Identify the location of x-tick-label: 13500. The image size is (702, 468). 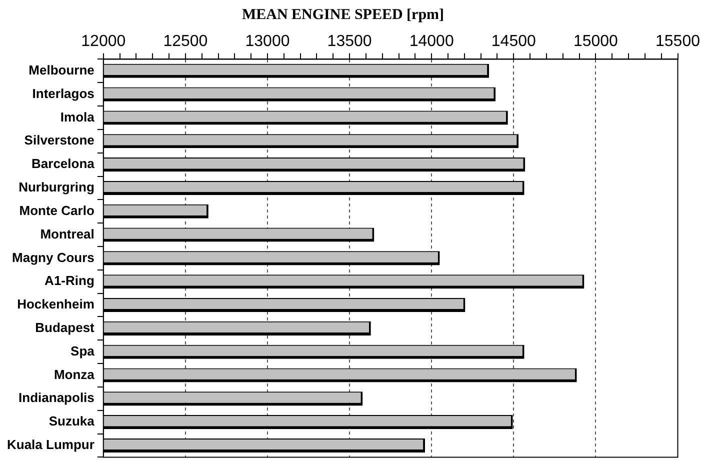
(349, 41).